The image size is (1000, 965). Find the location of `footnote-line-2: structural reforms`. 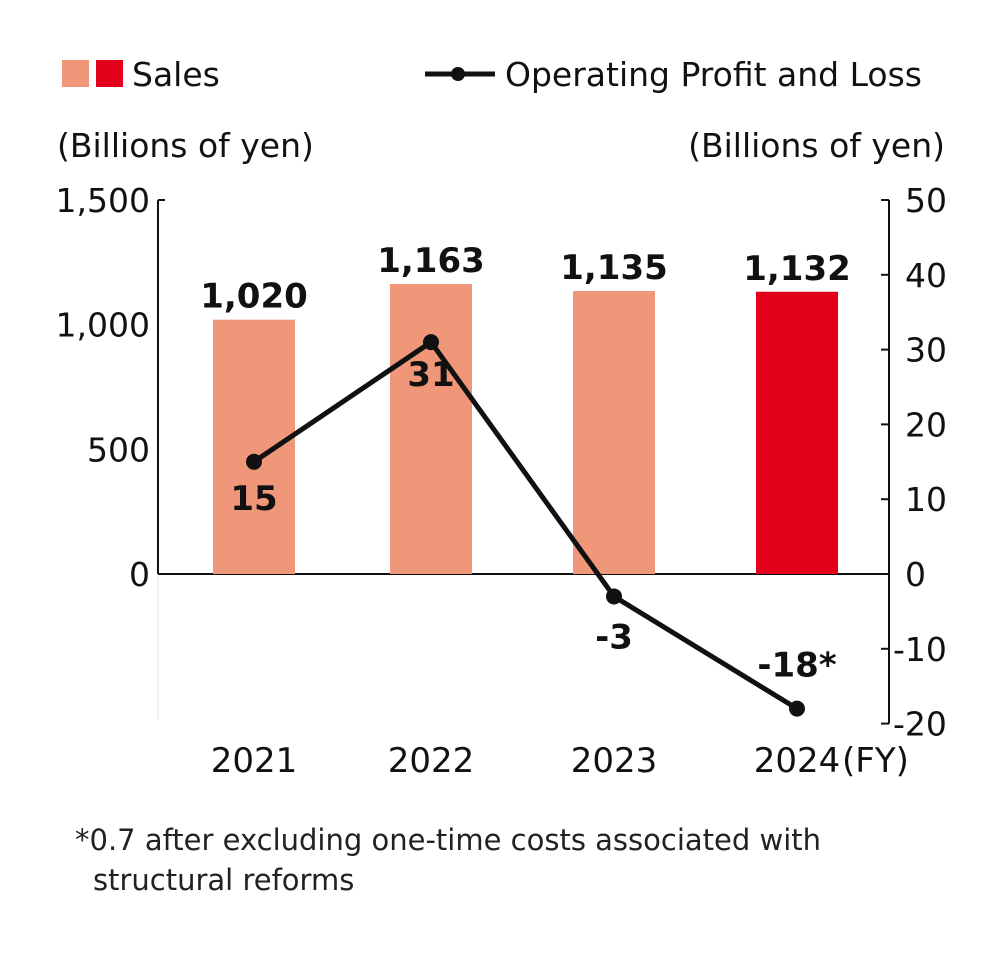

footnote-line-2: structural reforms is located at coordinates (224, 880).